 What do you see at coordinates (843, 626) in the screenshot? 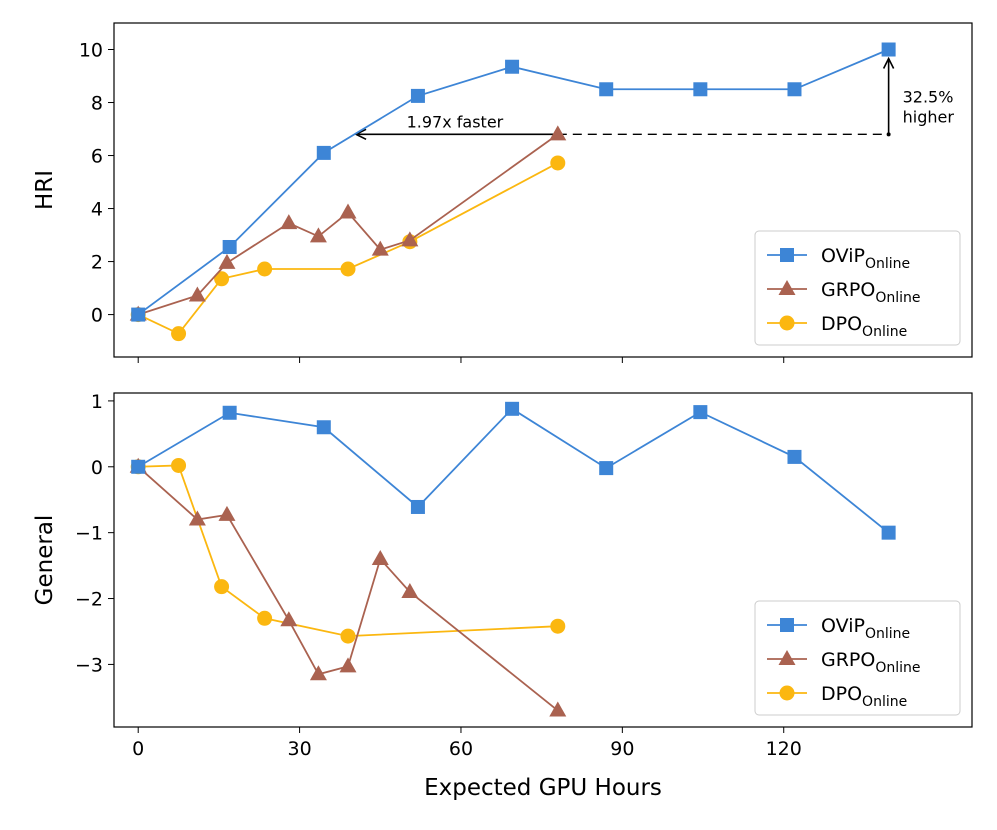
I see `general-legend-ovip-name: OViP` at bounding box center [843, 626].